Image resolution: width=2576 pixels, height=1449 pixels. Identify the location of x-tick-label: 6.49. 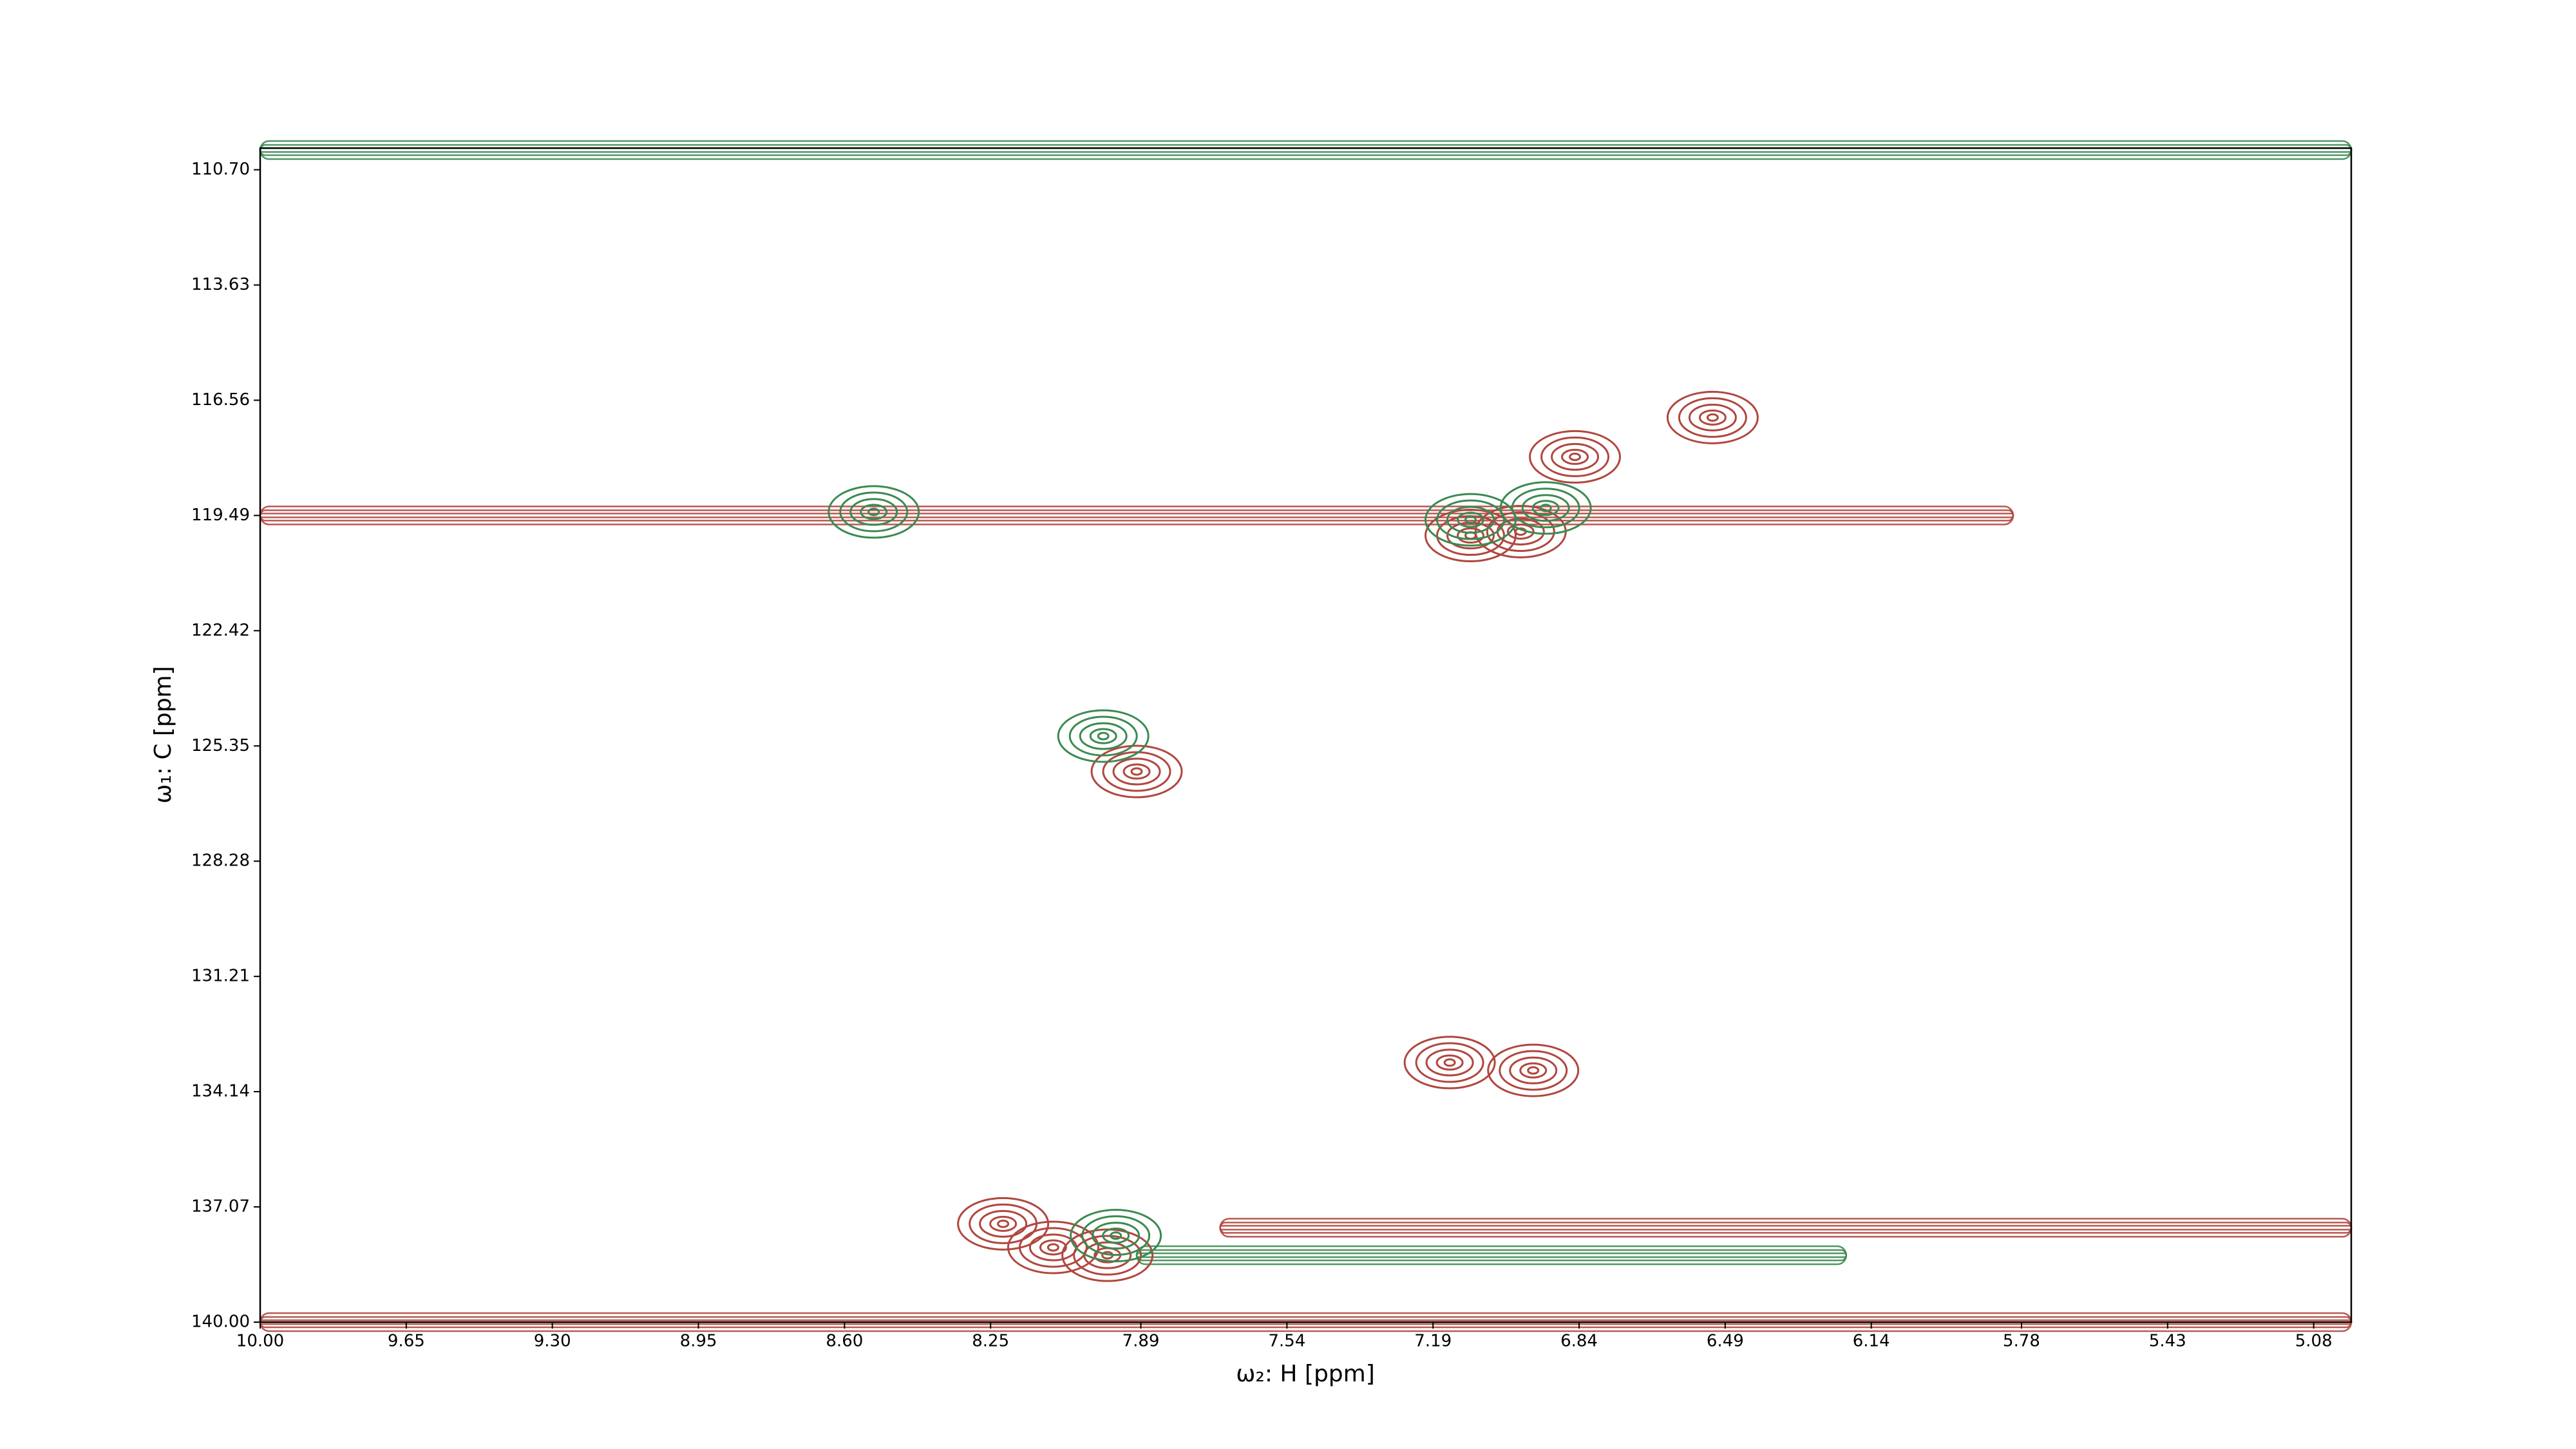
(1725, 1341).